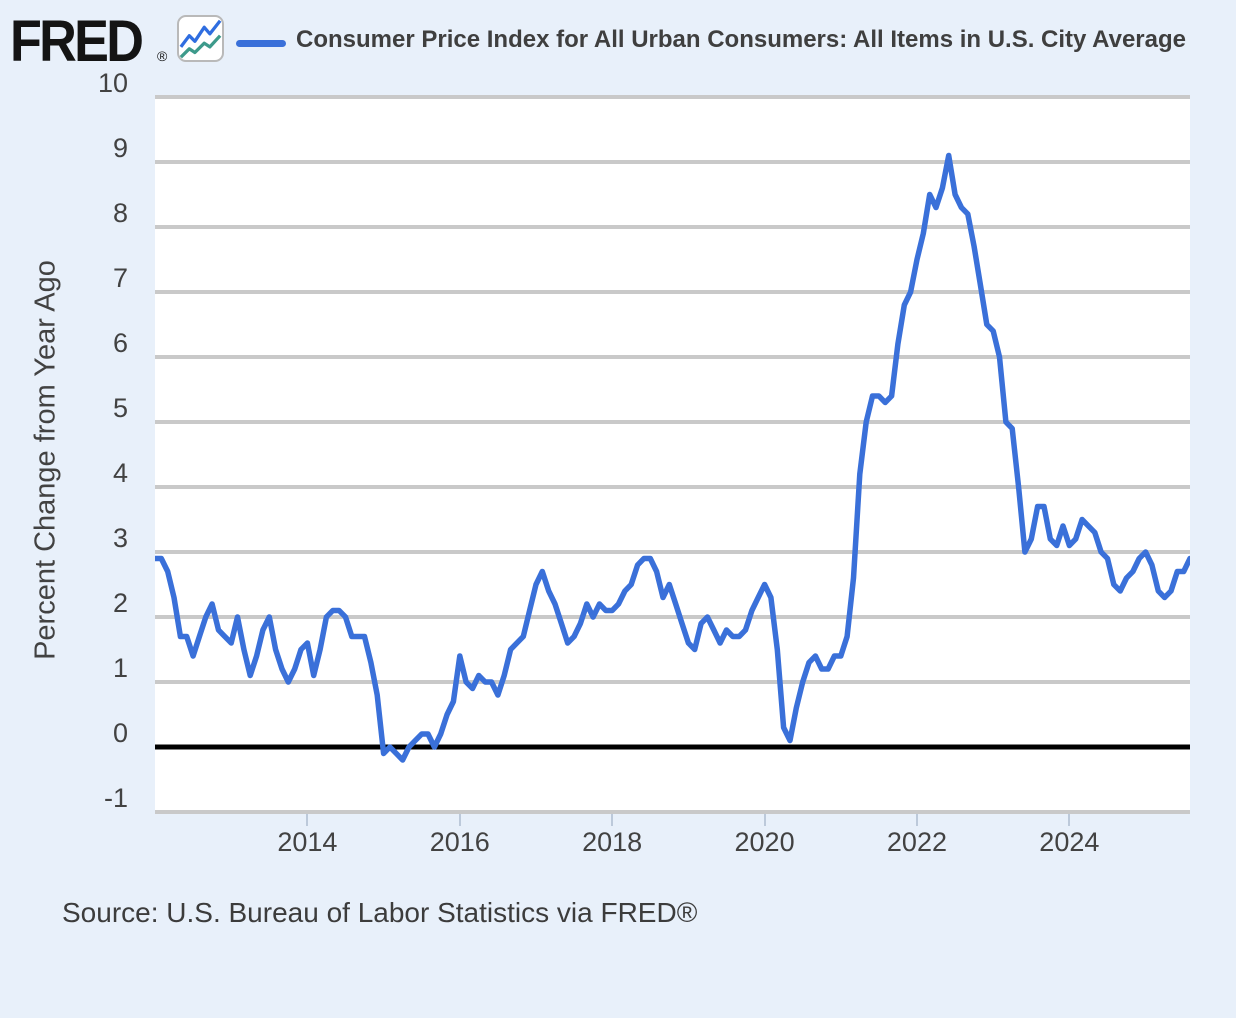 The height and width of the screenshot is (1018, 1236). What do you see at coordinates (120, 733) in the screenshot?
I see `y-tick-label: 0` at bounding box center [120, 733].